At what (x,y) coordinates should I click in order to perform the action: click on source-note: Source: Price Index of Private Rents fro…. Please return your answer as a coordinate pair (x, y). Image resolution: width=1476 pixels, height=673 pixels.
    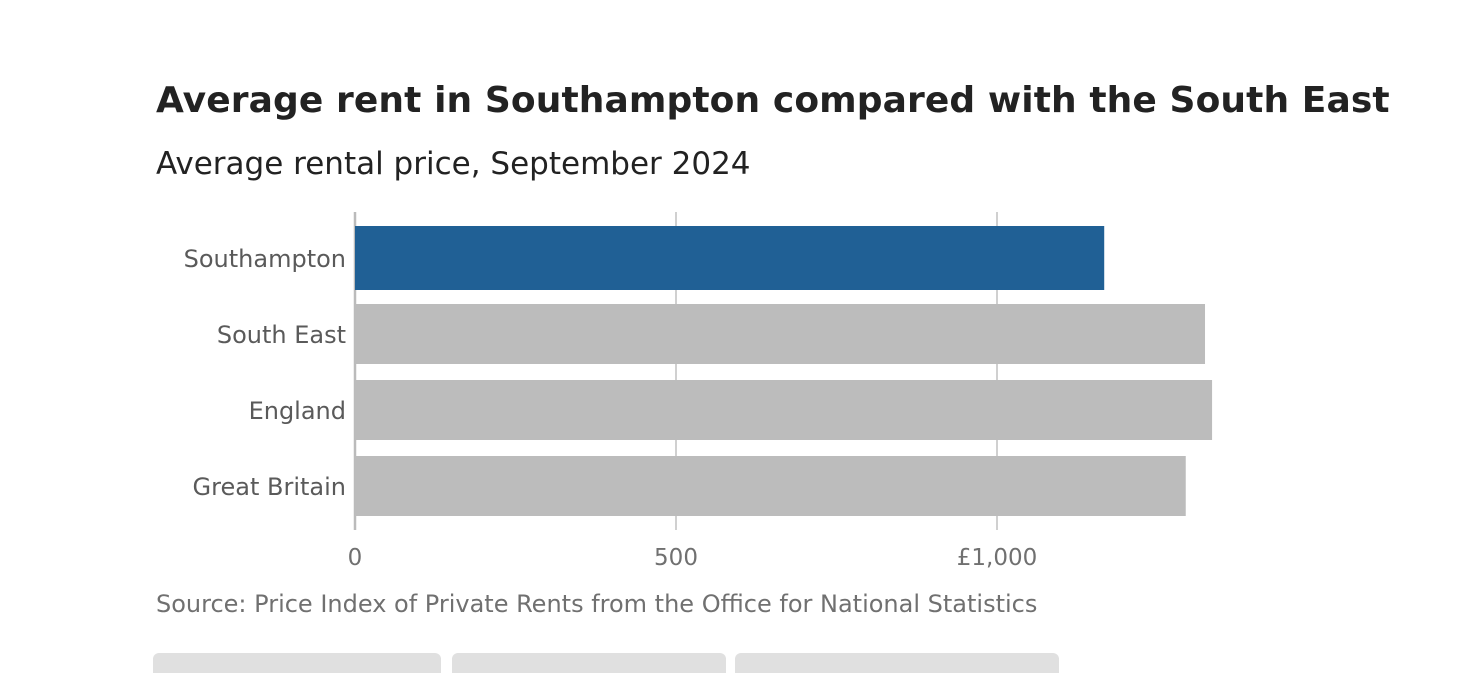
    Looking at the image, I should click on (597, 604).